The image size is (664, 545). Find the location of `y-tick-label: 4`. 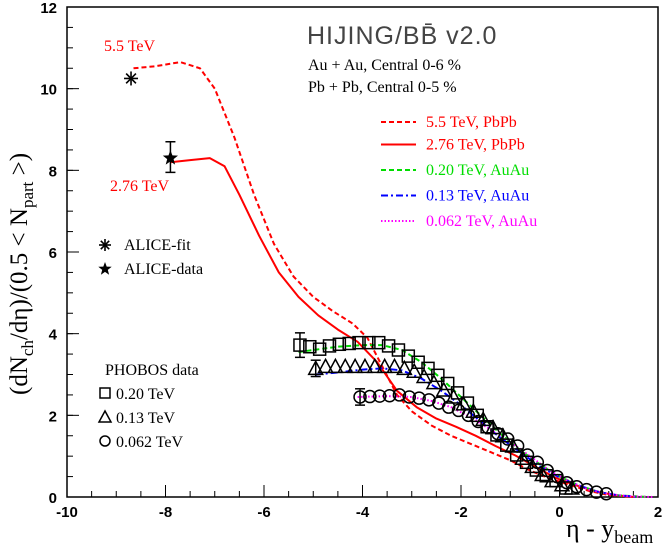

y-tick-label: 4 is located at coordinates (53, 335).